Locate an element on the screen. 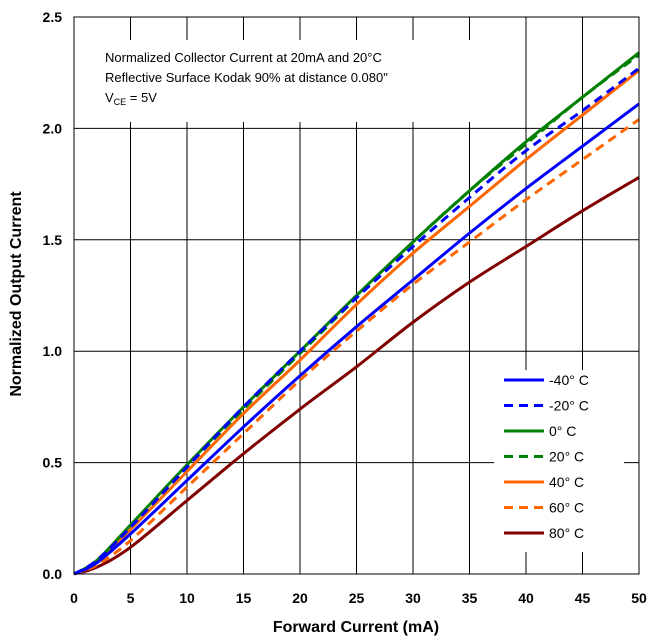 This screenshot has height=642, width=649. y-tick-label-1: 0.5 is located at coordinates (53, 463).